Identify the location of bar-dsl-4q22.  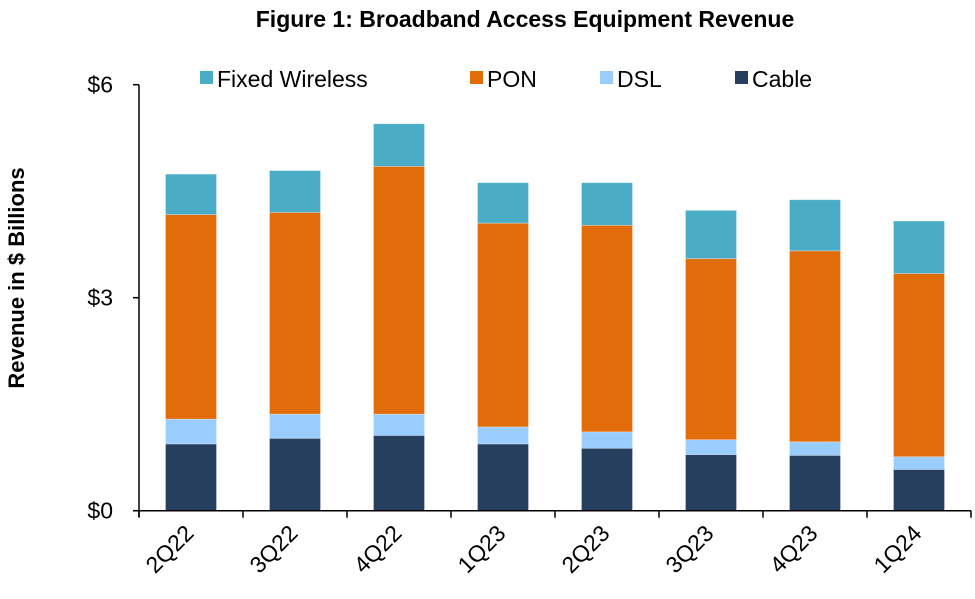
(399, 424).